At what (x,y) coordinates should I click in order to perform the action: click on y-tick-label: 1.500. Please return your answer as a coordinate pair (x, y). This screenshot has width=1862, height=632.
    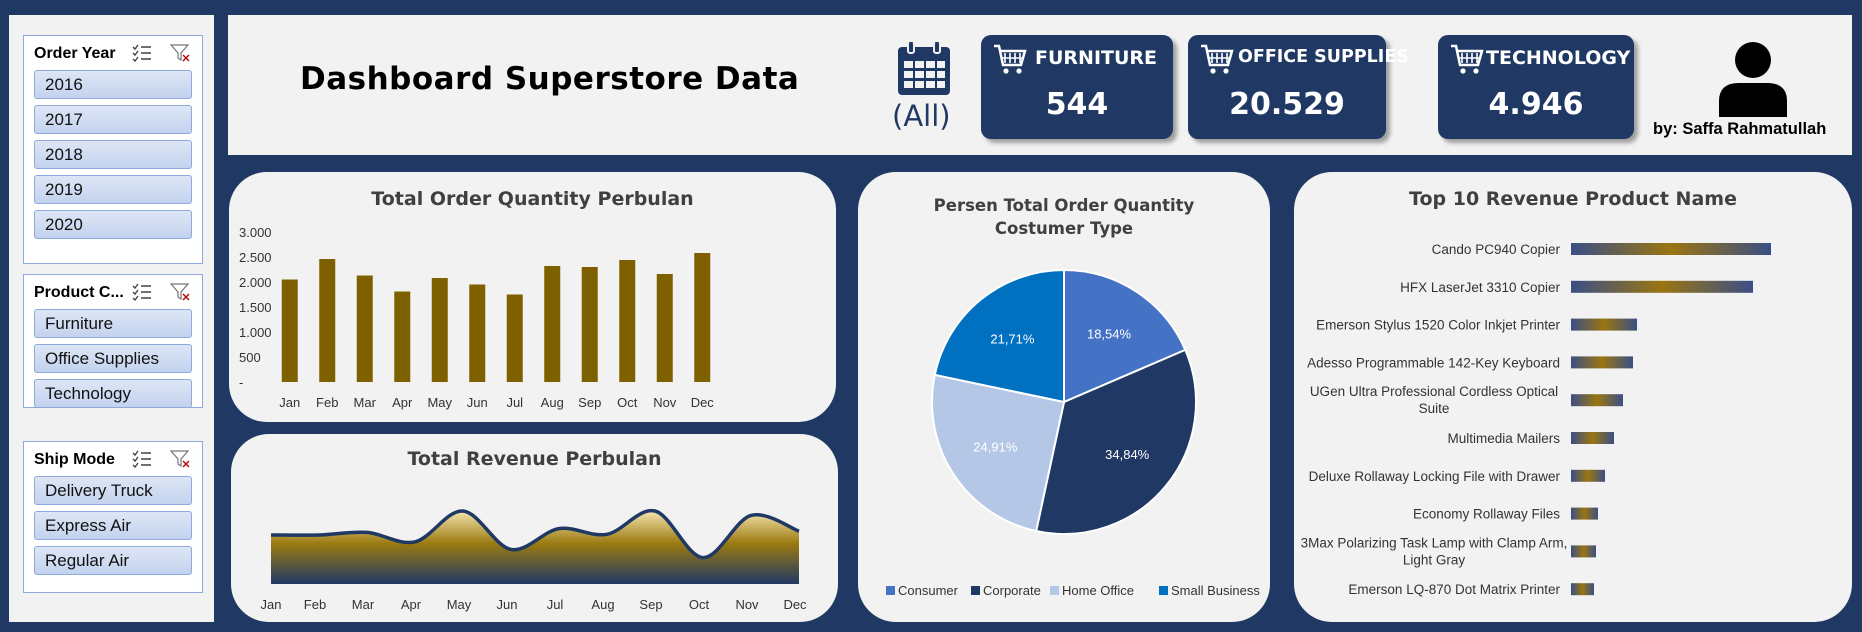
    Looking at the image, I should click on (255, 307).